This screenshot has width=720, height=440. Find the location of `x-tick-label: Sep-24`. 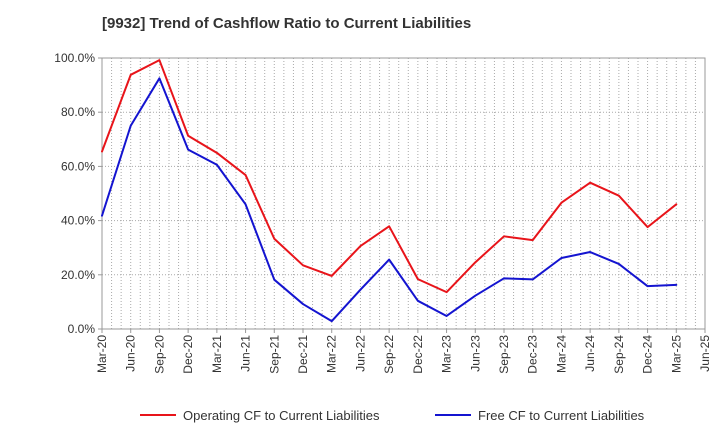

x-tick-label: Sep-24 is located at coordinates (619, 354).